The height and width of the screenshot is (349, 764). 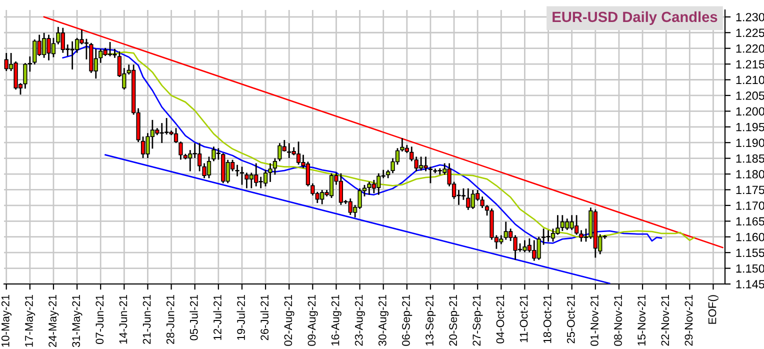 I want to click on x-tick-label: 01-Nov-21, so click(x=594, y=320).